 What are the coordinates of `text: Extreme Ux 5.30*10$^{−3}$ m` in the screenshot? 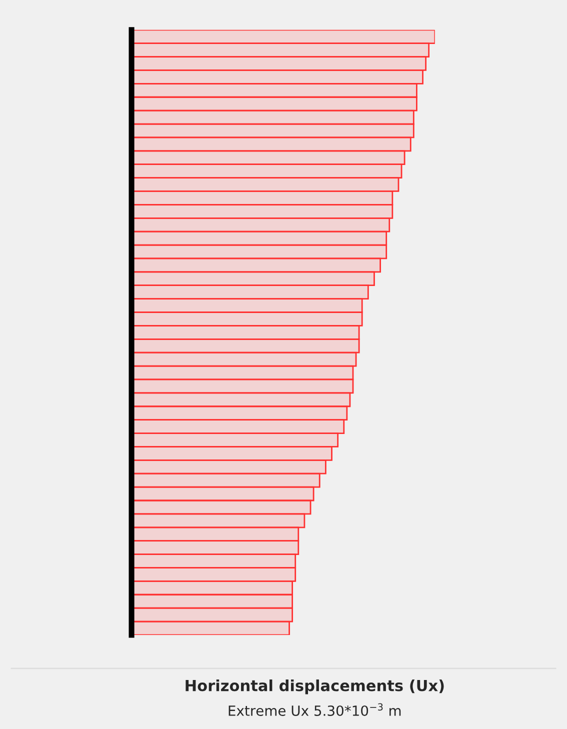 It's located at (314, 709).